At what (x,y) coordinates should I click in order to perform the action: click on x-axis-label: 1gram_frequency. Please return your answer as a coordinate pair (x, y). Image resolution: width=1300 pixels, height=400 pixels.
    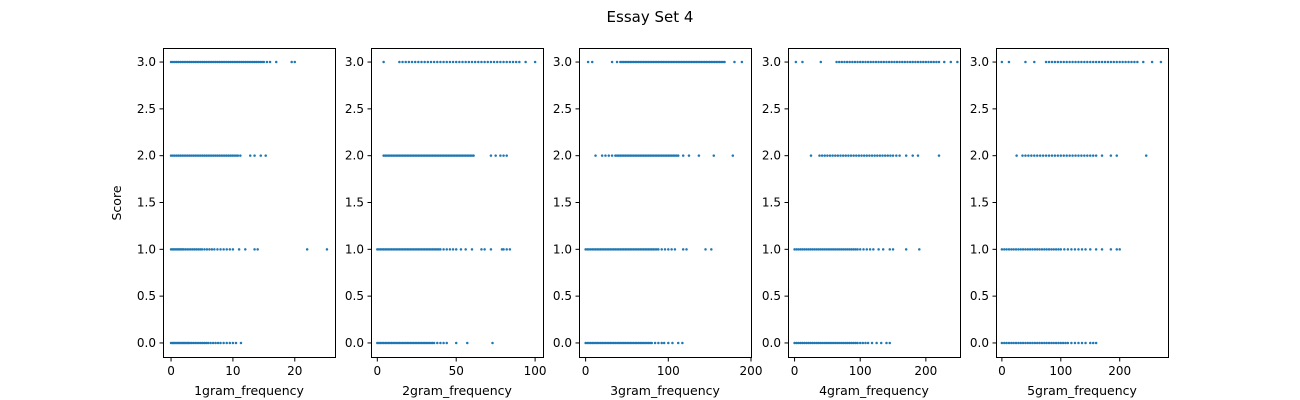
    Looking at the image, I should click on (249, 390).